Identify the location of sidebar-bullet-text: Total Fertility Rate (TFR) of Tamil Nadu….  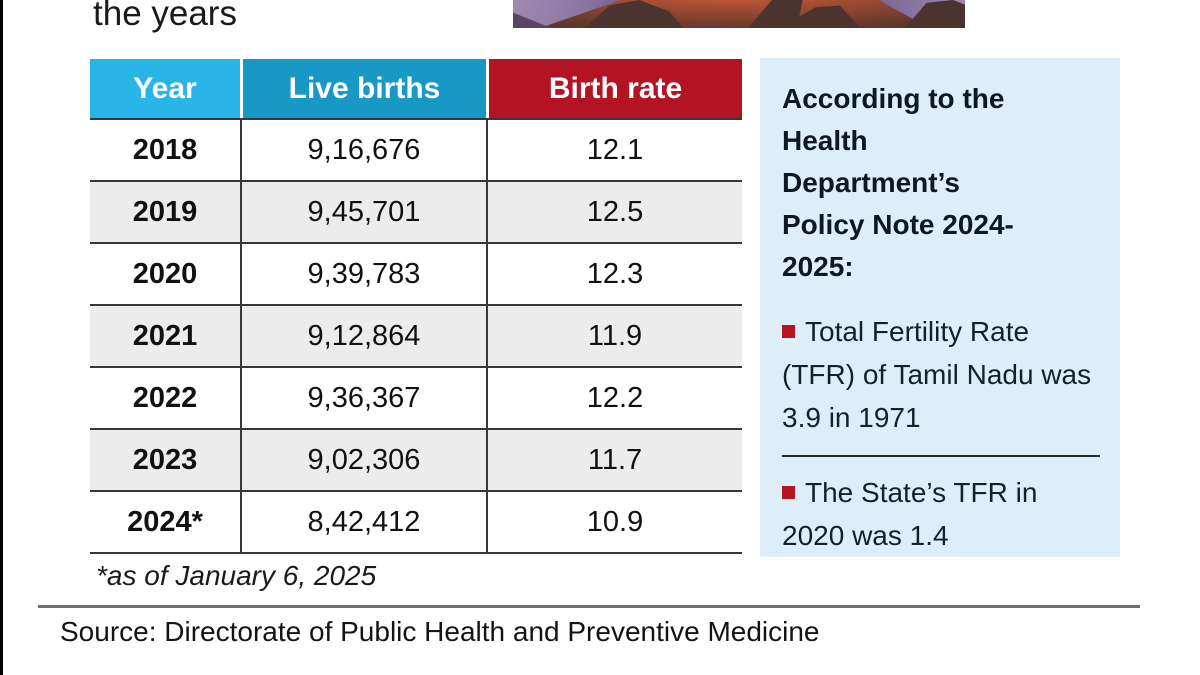
(937, 374).